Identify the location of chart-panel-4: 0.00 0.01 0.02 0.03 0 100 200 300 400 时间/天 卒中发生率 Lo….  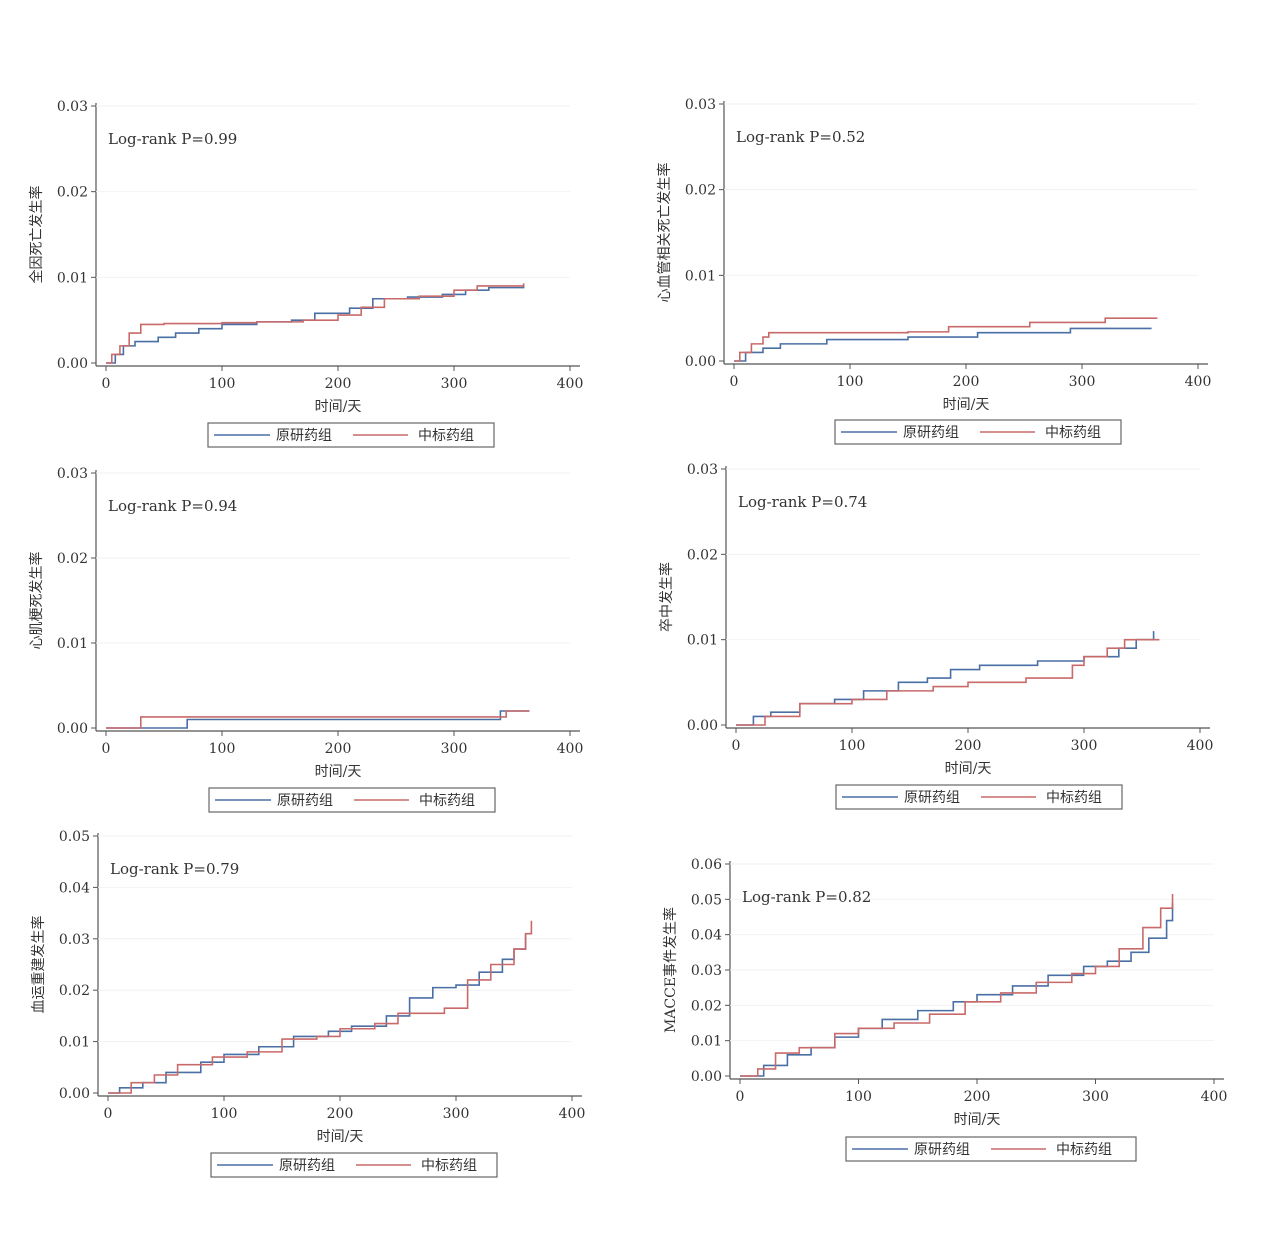
(936, 636).